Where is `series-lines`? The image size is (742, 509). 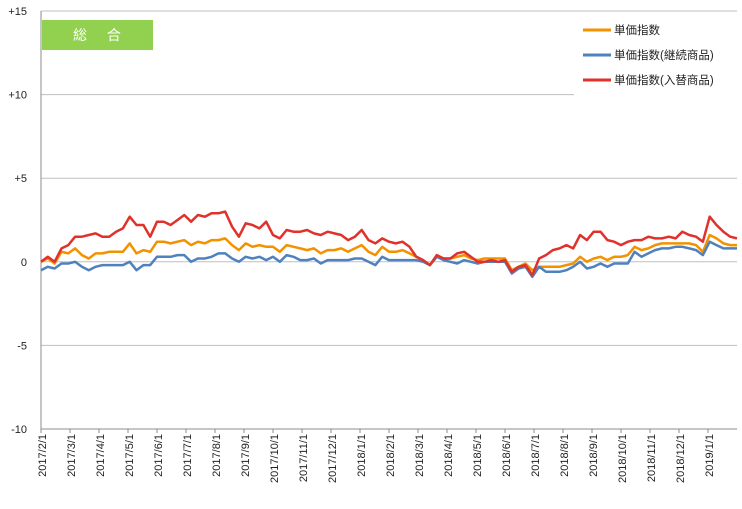
series-lines is located at coordinates (389, 244).